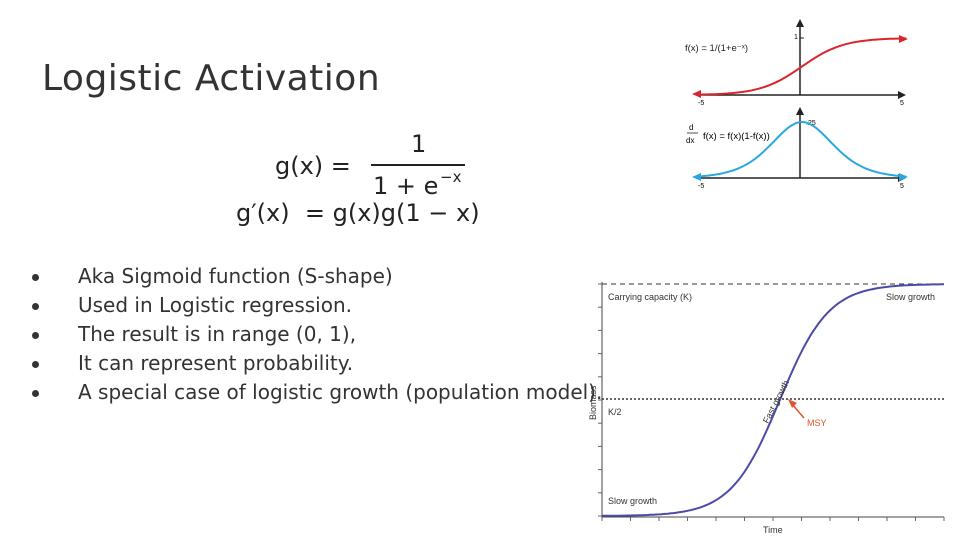  Describe the element at coordinates (690, 140) in the screenshot. I see `derivative-label-dx: dx` at that location.